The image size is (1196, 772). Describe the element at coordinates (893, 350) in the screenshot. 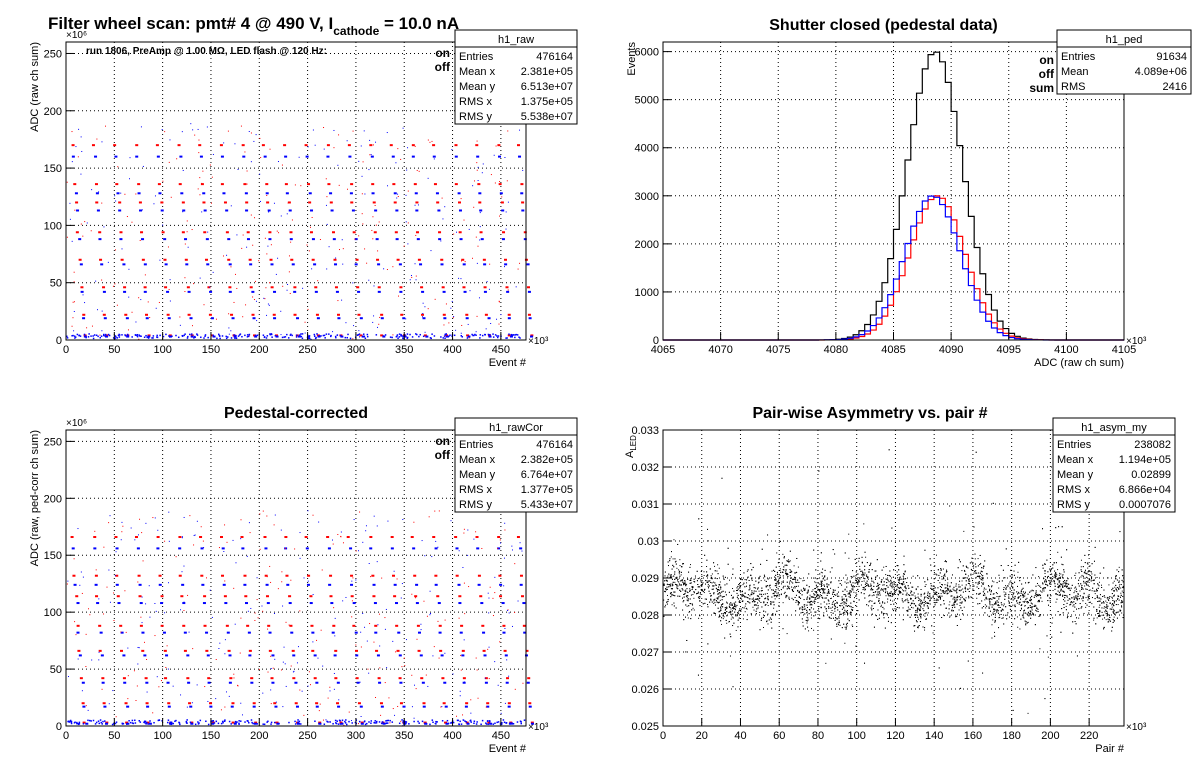

I see `x-tick-label: 4085` at that location.